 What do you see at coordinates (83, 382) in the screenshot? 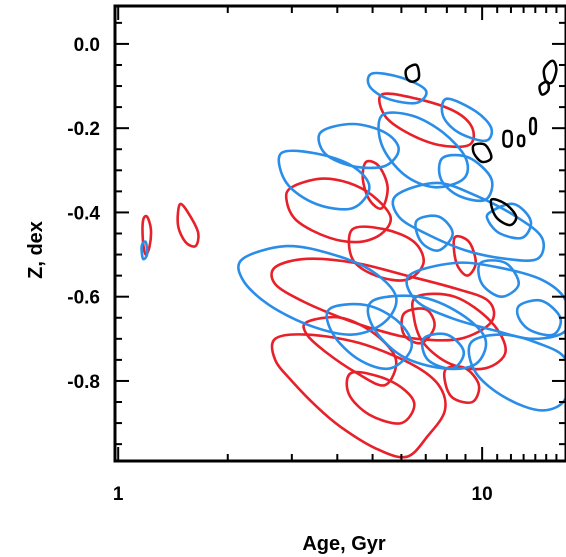
I see `y-tick-label: -0.8` at bounding box center [83, 382].